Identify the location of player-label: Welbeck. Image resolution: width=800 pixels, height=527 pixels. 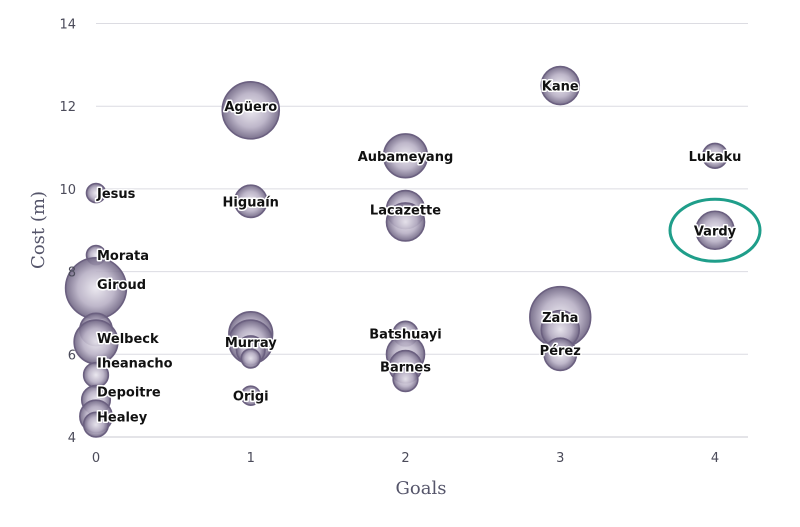
(128, 339).